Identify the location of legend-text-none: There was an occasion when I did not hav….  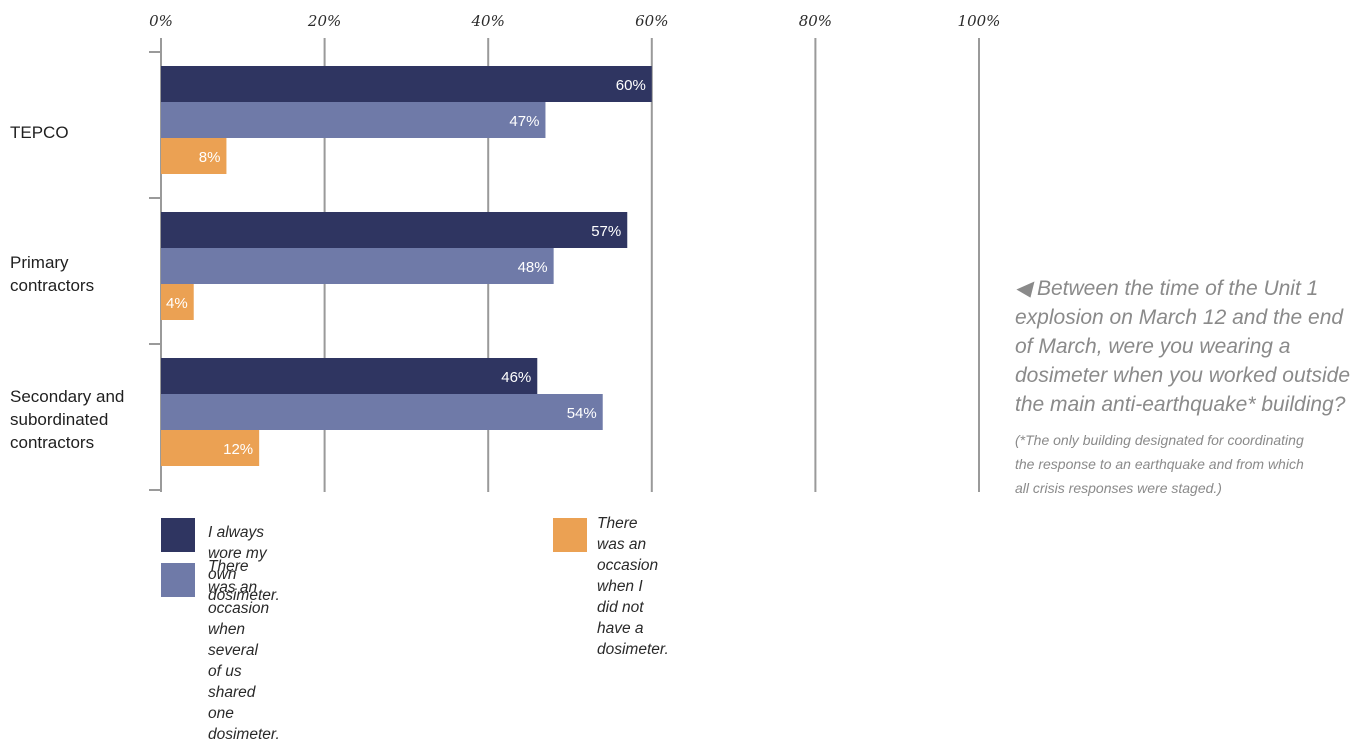
(633, 586).